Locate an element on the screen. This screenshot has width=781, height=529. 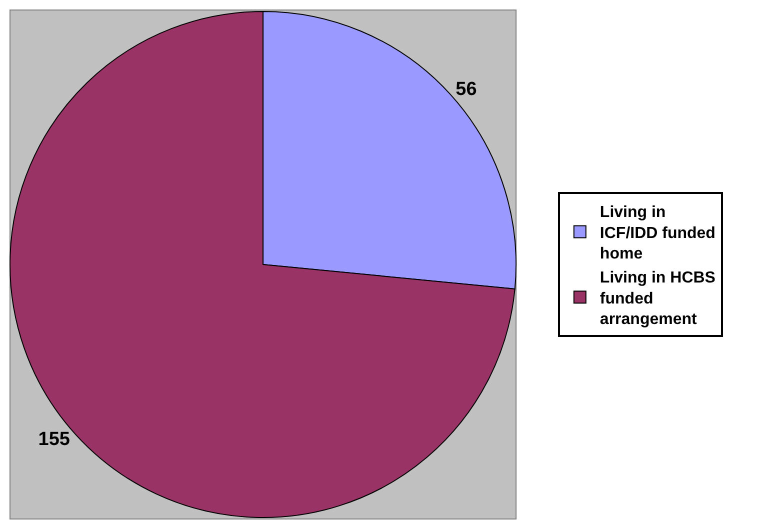
data-label: 155 is located at coordinates (54, 439).